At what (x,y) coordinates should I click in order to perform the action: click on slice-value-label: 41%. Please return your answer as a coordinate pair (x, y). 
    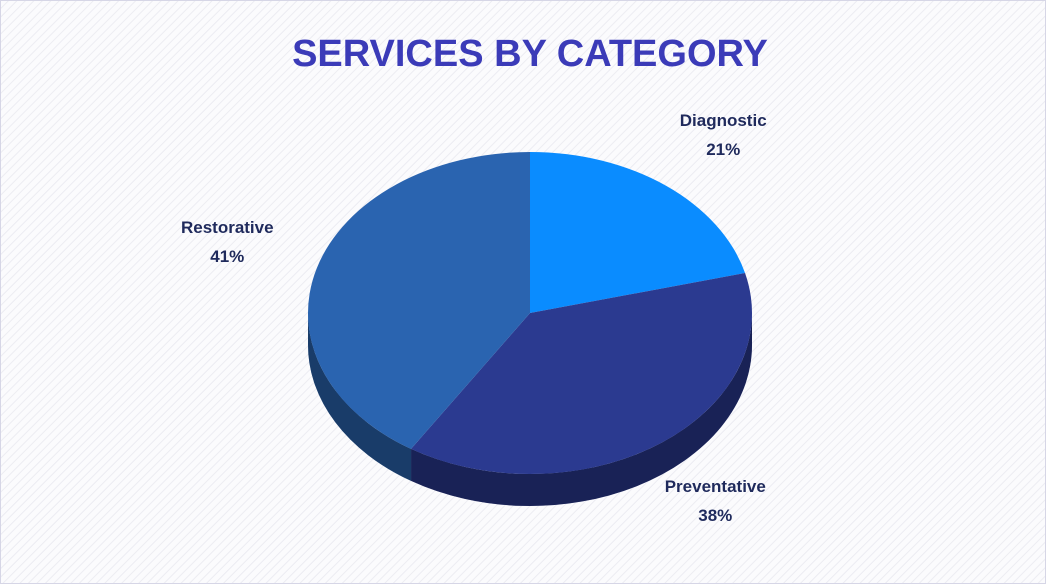
    Looking at the image, I should click on (227, 256).